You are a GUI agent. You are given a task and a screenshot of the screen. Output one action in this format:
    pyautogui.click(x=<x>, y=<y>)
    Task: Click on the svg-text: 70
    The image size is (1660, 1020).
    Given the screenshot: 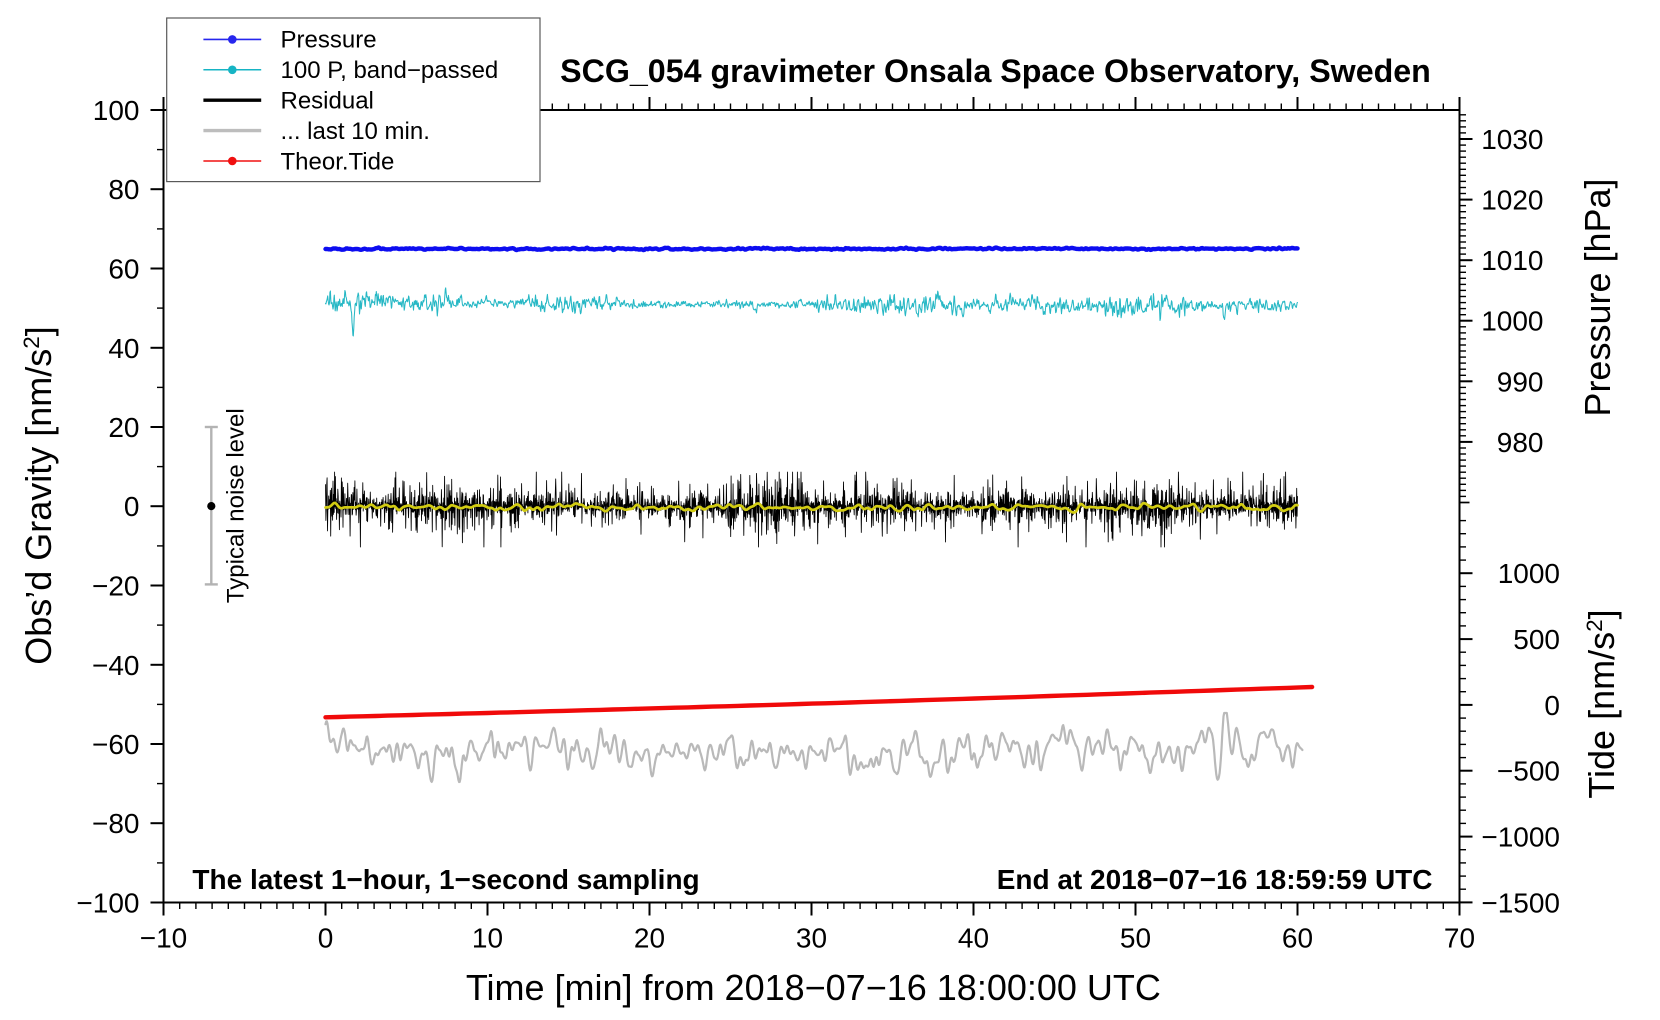 What is the action you would take?
    pyautogui.click(x=1459, y=938)
    